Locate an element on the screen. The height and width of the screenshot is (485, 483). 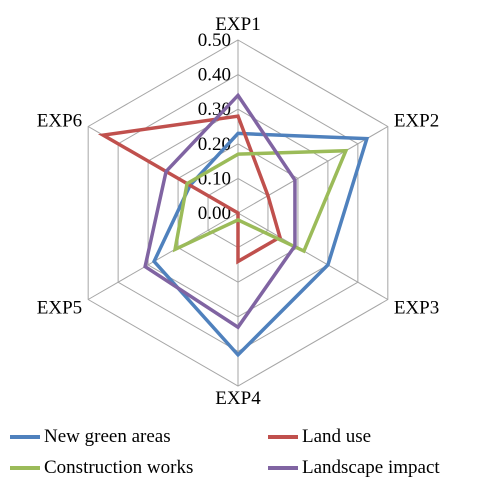
axis-label-exp2: EXP2 is located at coordinates (416, 121).